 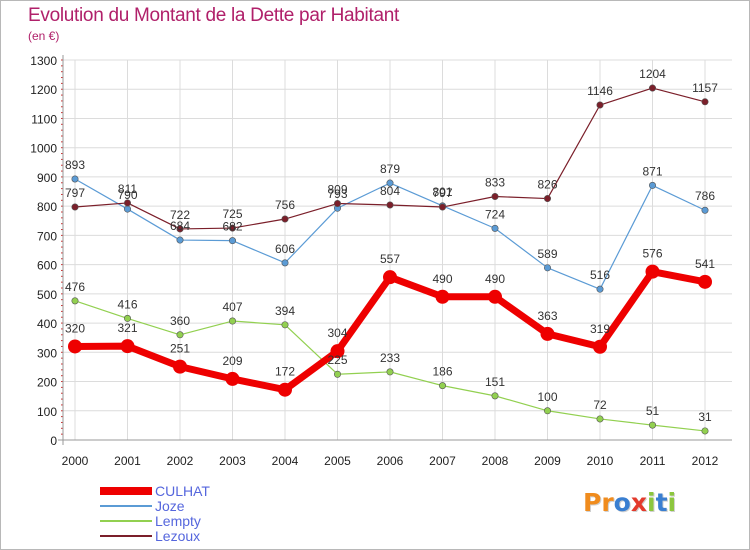 I want to click on y-tick-label: 600, so click(x=47, y=266).